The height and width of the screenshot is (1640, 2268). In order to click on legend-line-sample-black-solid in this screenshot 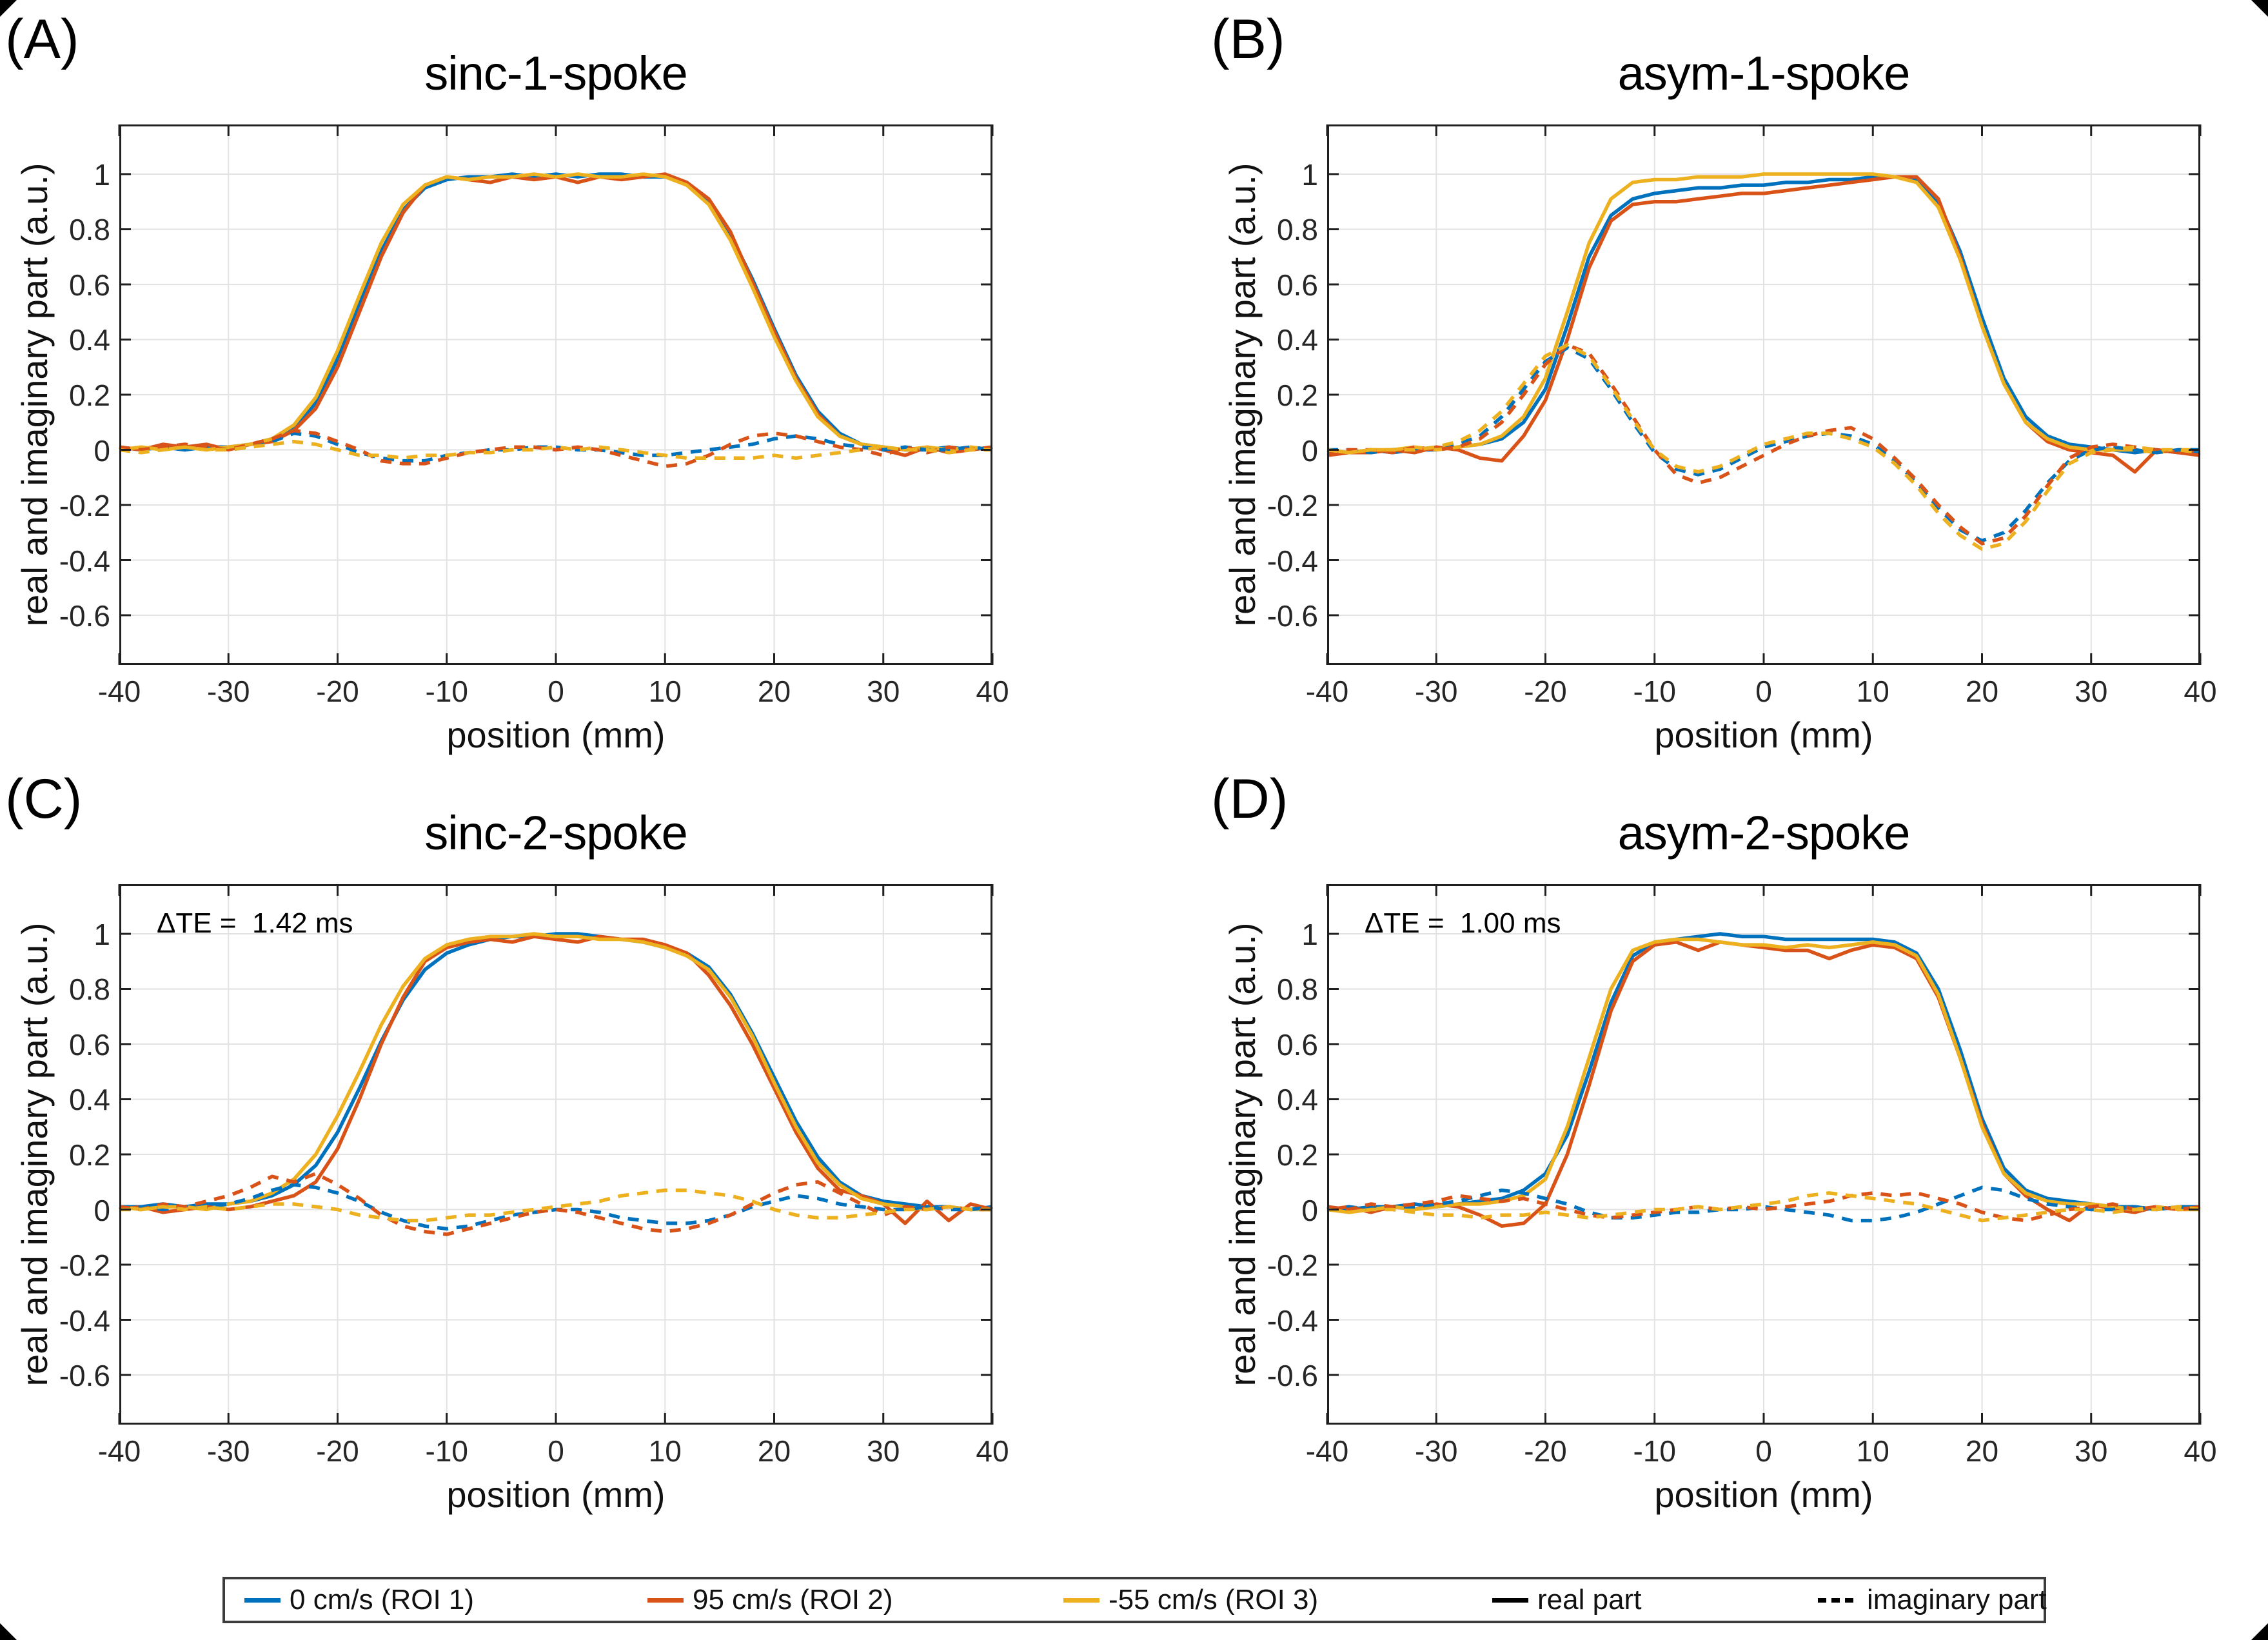, I will do `click(1510, 1600)`.